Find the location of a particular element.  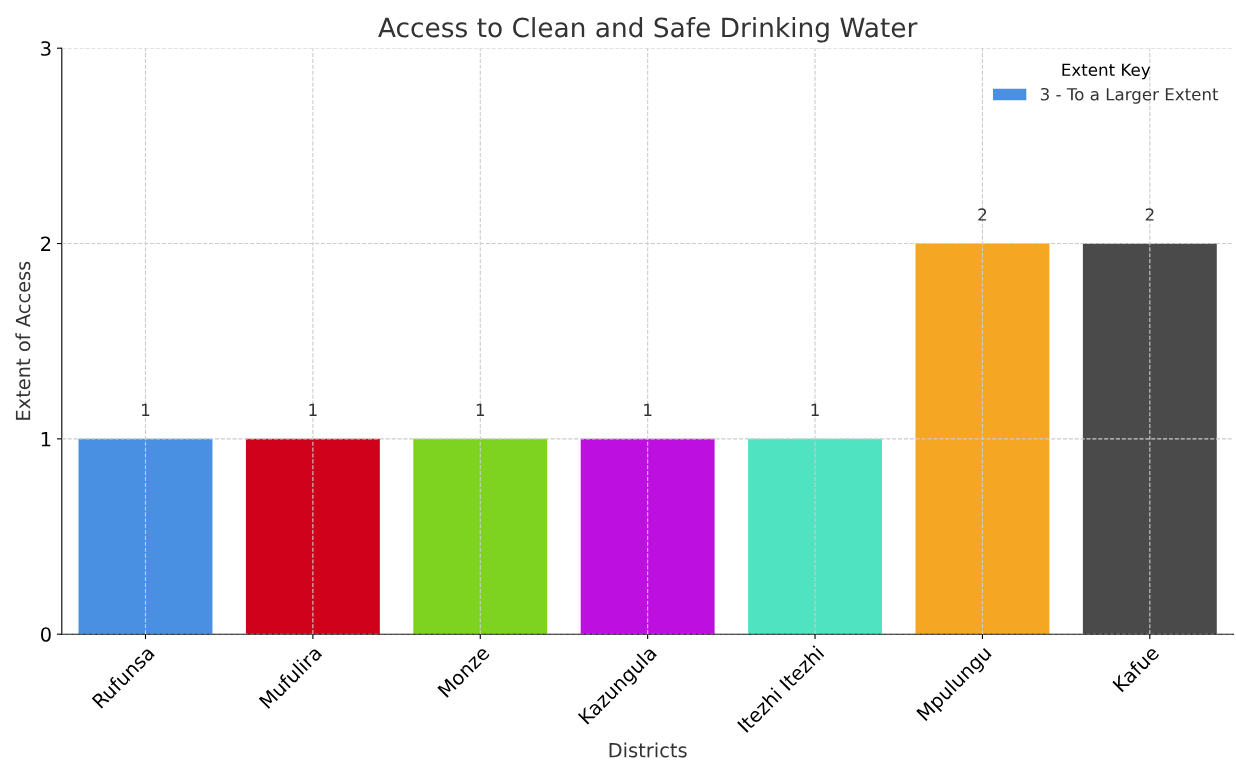

y-tick-label: 3 is located at coordinates (46, 48).